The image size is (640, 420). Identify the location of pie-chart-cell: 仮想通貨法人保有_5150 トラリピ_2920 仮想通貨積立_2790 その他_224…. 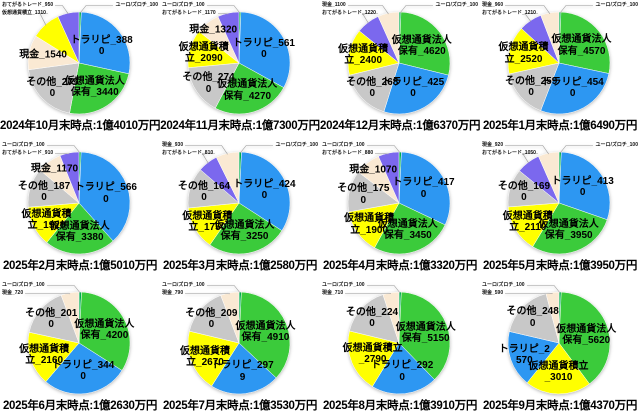
(400, 350).